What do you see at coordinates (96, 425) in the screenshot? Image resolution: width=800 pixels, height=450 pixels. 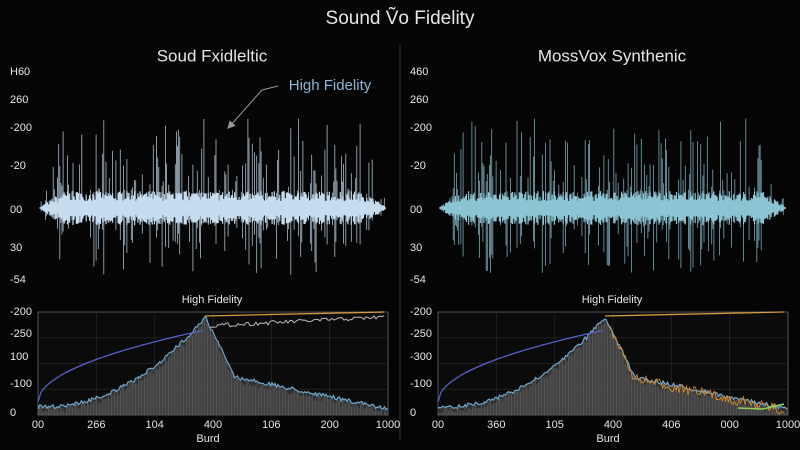 I see `spectrum-x-label: 266` at bounding box center [96, 425].